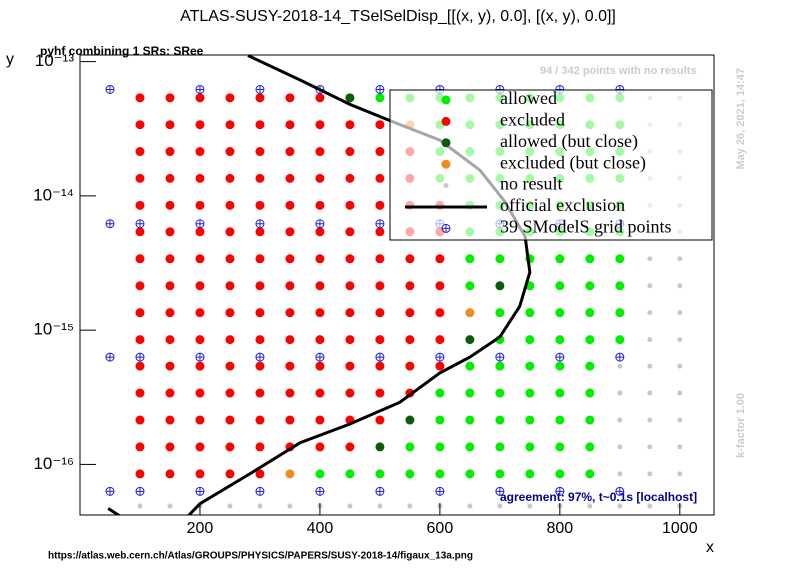  Describe the element at coordinates (446, 100) in the screenshot. I see `legend-swatch` at that location.